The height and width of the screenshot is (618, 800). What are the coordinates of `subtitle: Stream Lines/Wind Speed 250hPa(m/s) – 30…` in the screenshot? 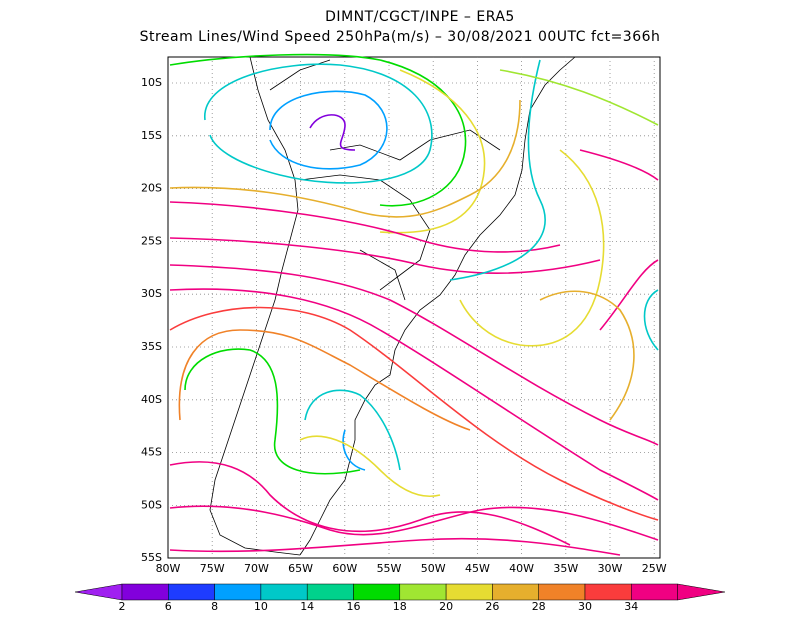 It's located at (400, 37).